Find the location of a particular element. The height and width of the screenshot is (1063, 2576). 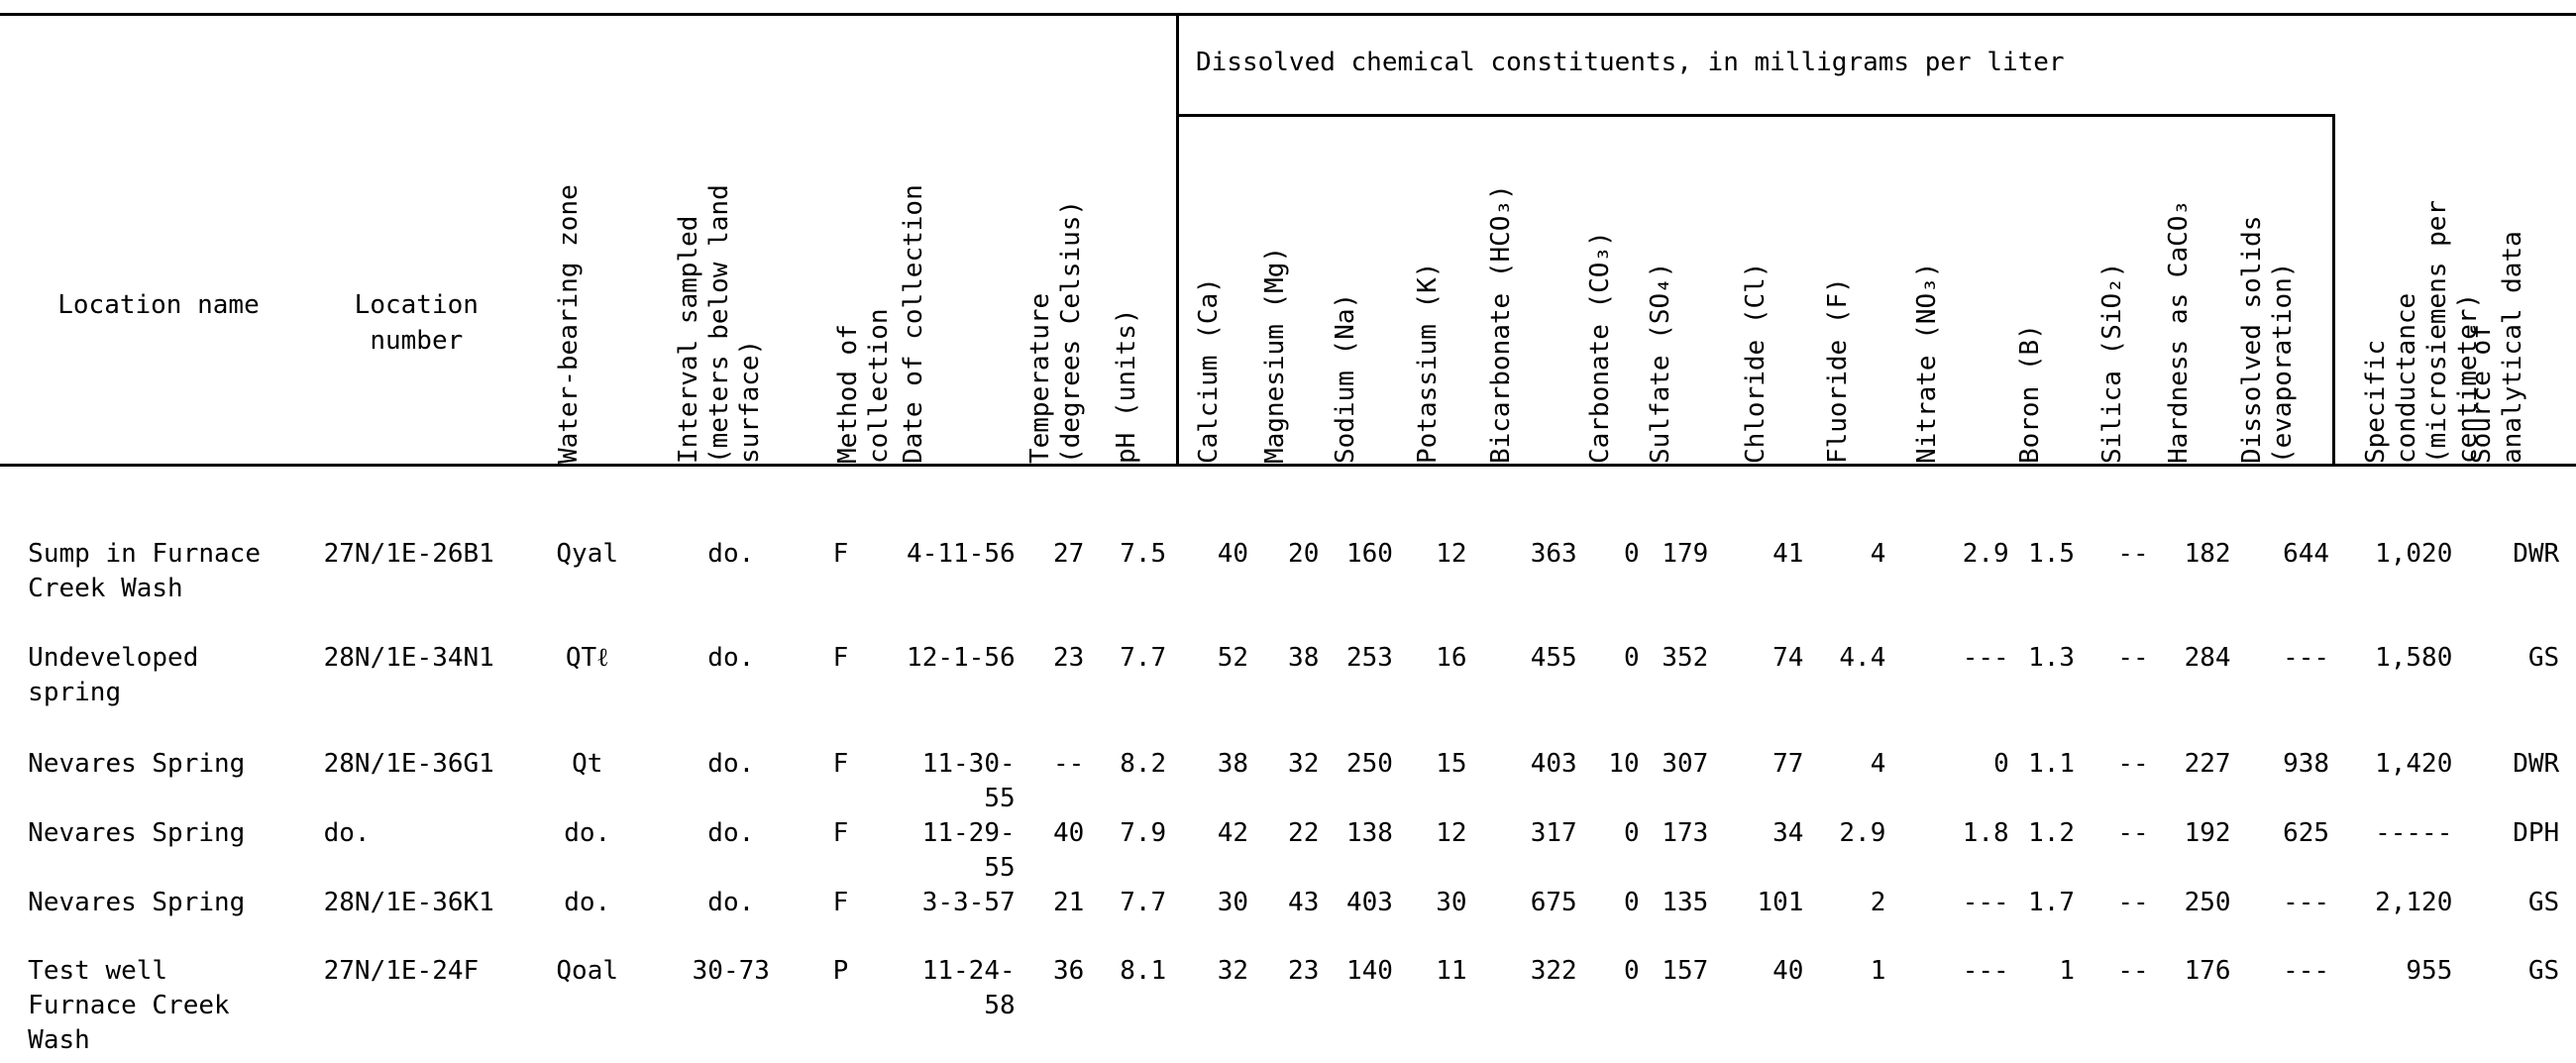

column-header: Nitrate (NO₃) is located at coordinates (1926, 363).